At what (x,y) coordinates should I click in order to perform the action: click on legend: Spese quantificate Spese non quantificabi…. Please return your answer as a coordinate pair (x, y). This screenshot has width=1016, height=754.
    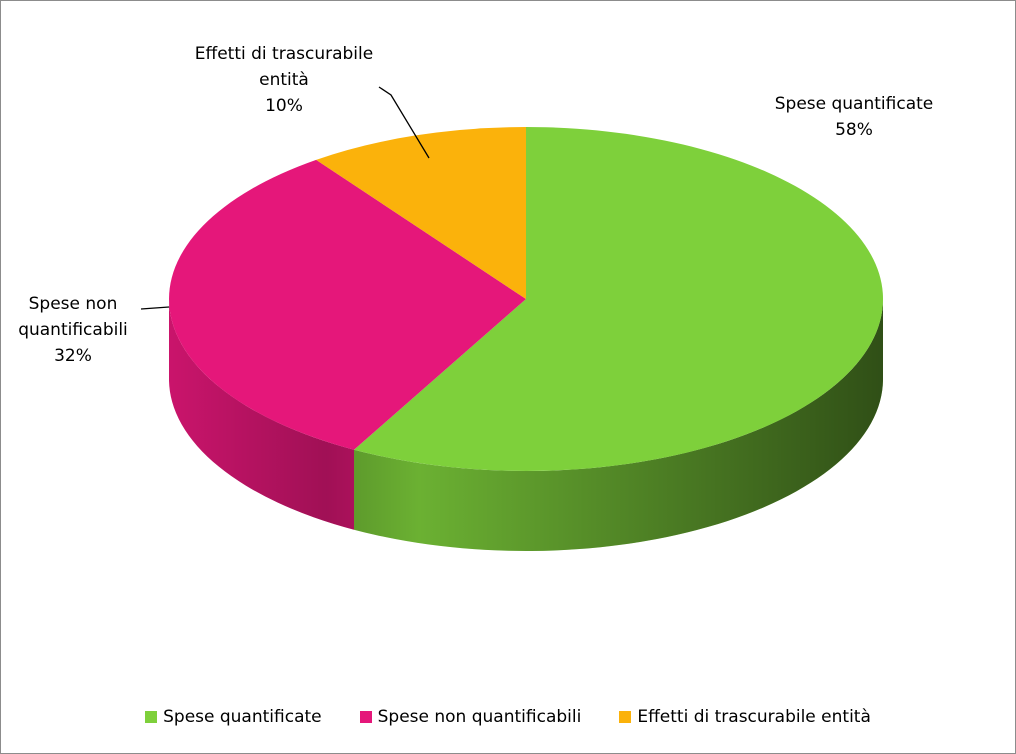
    Looking at the image, I should click on (508, 717).